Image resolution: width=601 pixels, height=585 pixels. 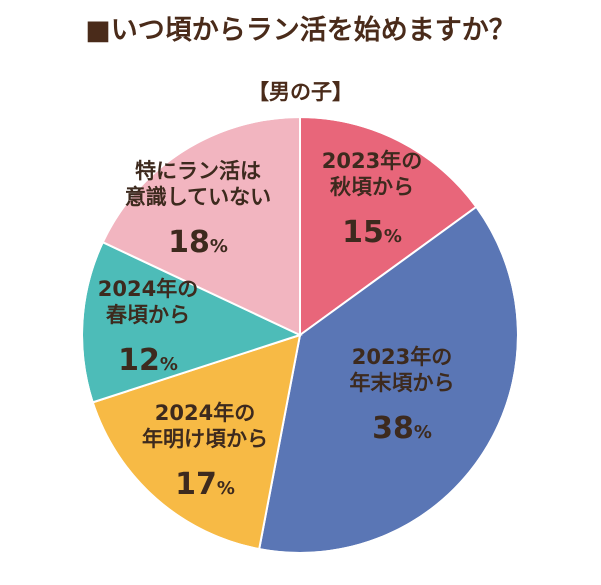 What do you see at coordinates (148, 360) in the screenshot?
I see `slice-value-label: 12%` at bounding box center [148, 360].